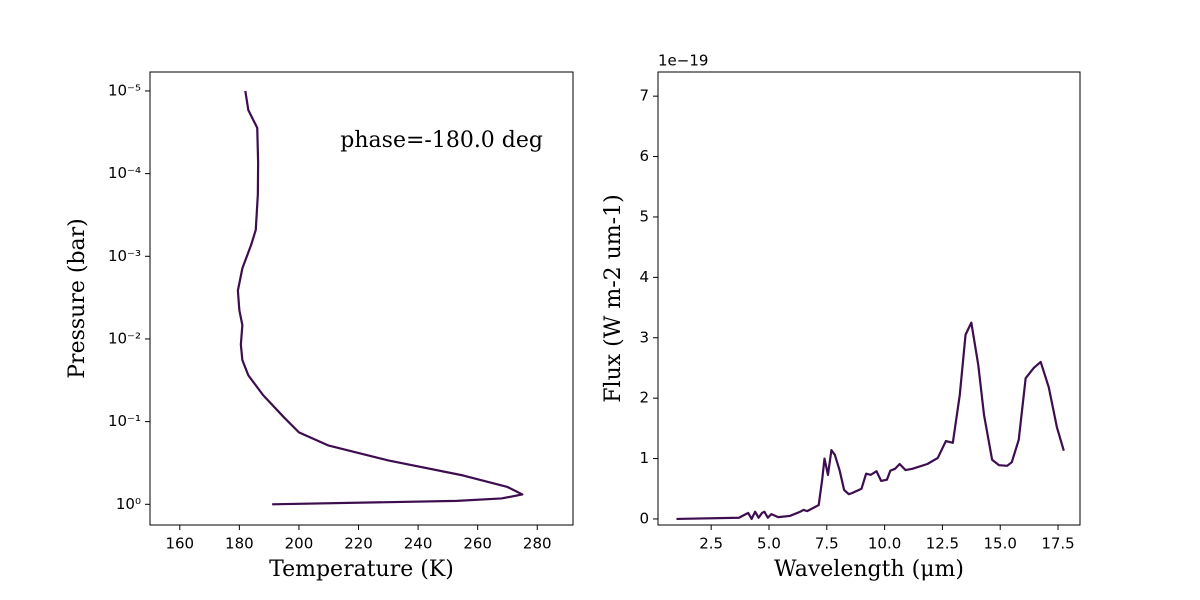 The image size is (1200, 600). What do you see at coordinates (179, 544) in the screenshot?
I see `x-tick-label: 160` at bounding box center [179, 544].